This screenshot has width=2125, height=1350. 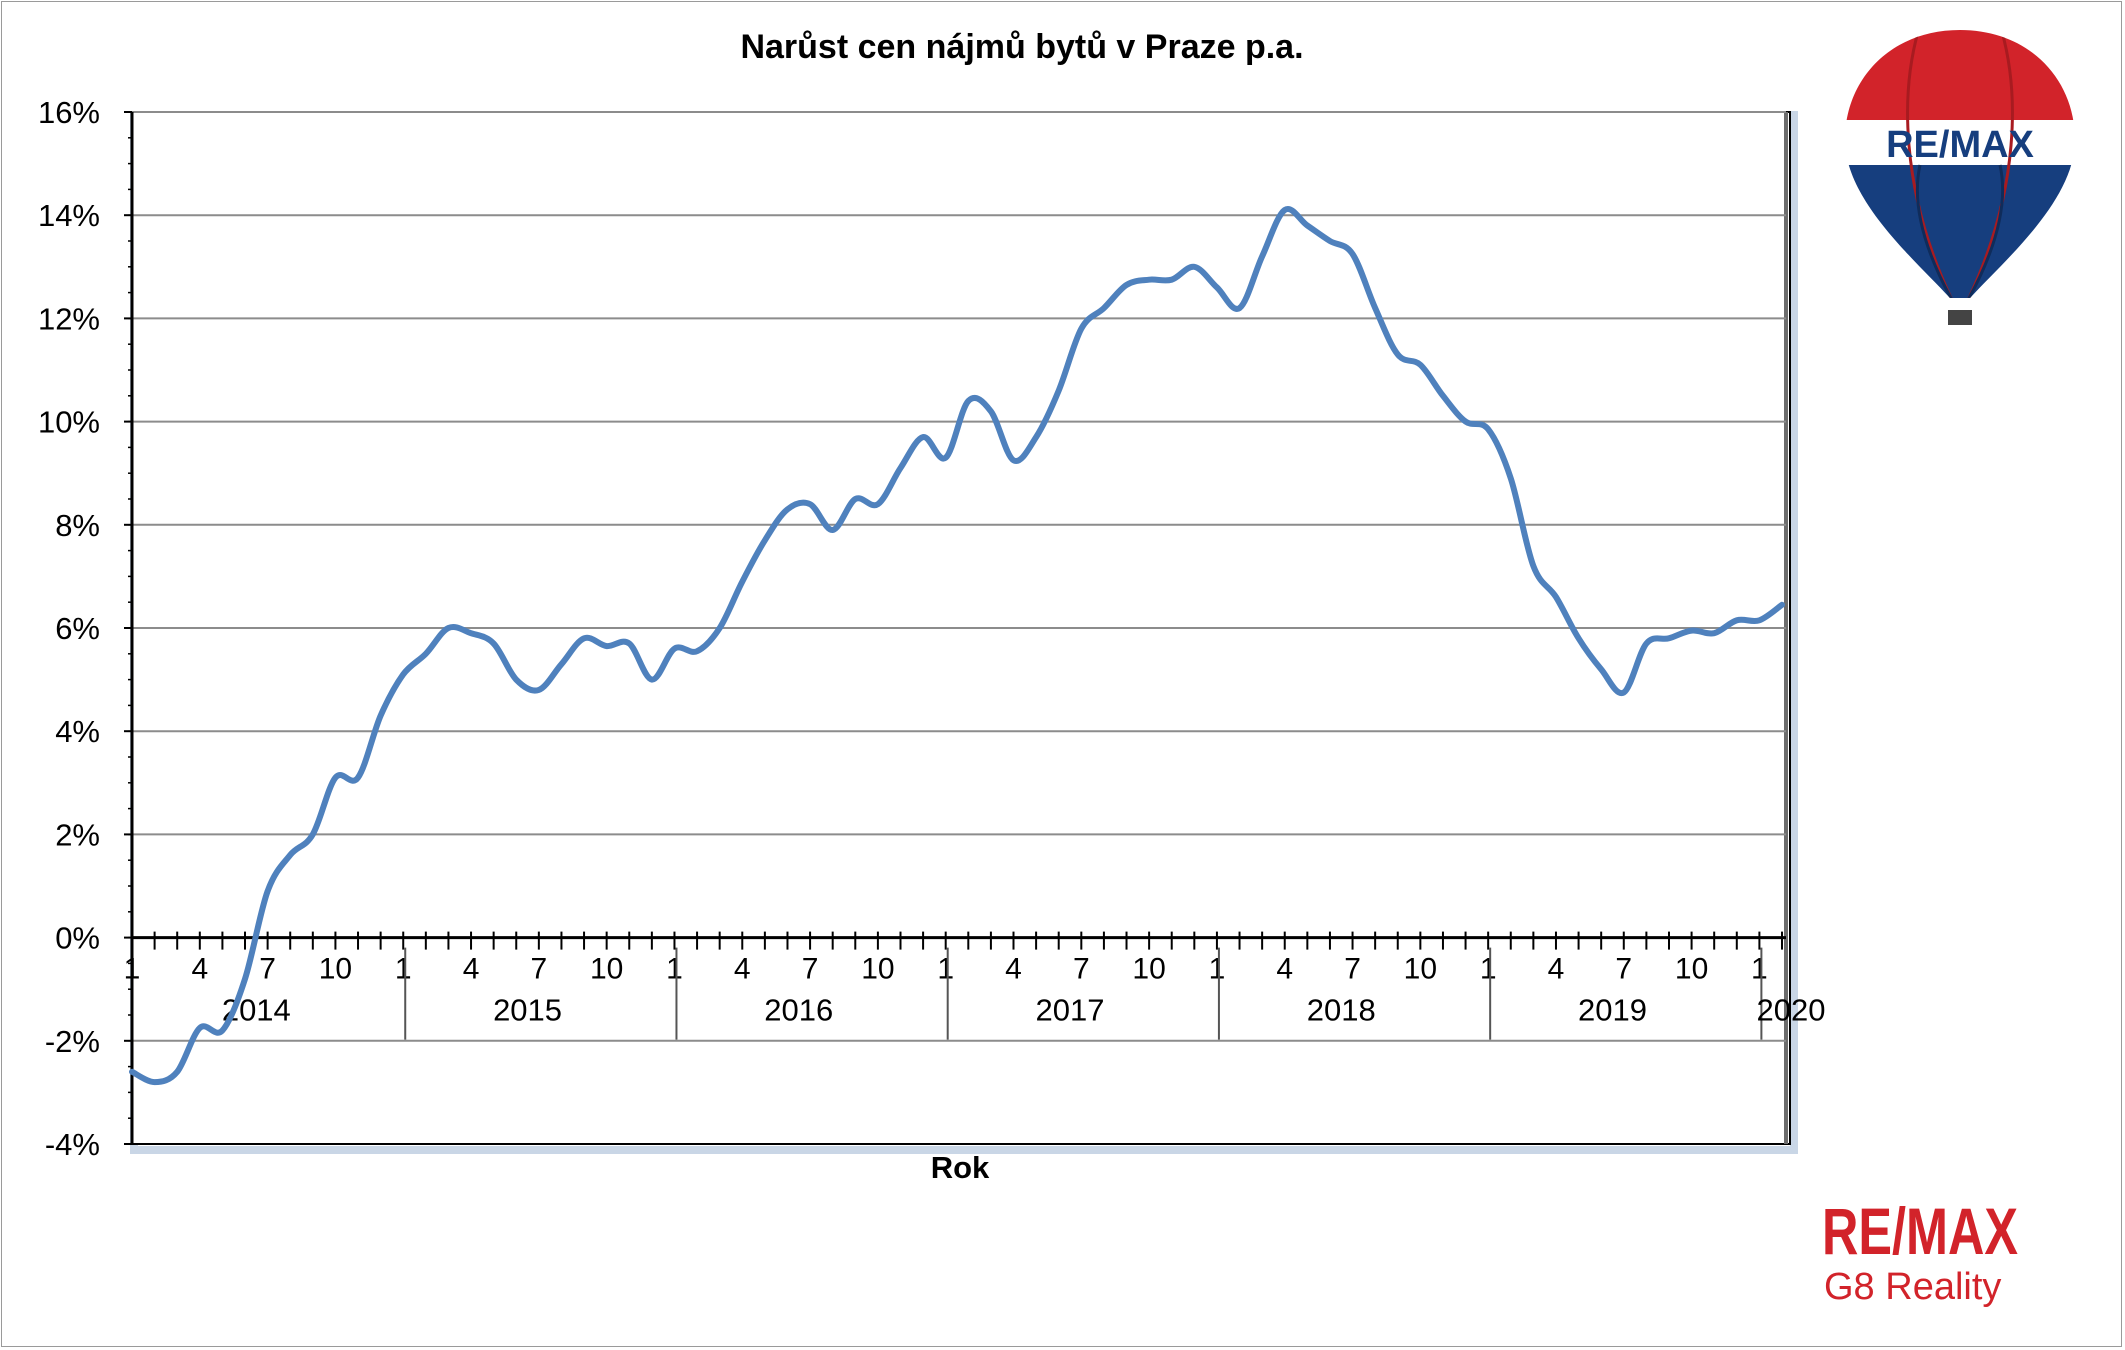 I want to click on x-year-label: 2016, so click(x=798, y=1010).